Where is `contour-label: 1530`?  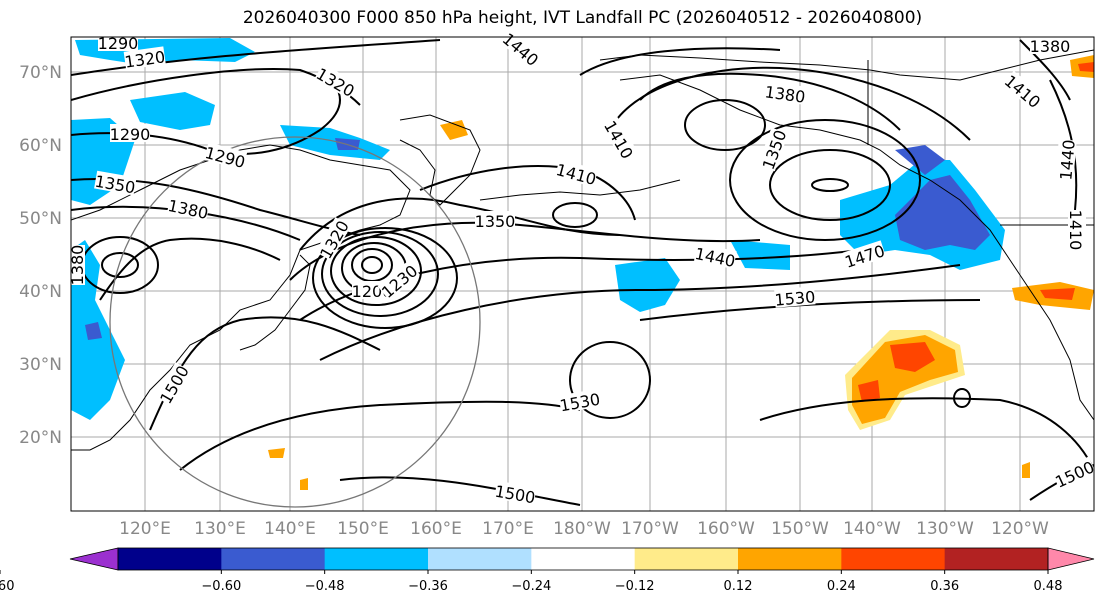
contour-label: 1530 is located at coordinates (795, 298).